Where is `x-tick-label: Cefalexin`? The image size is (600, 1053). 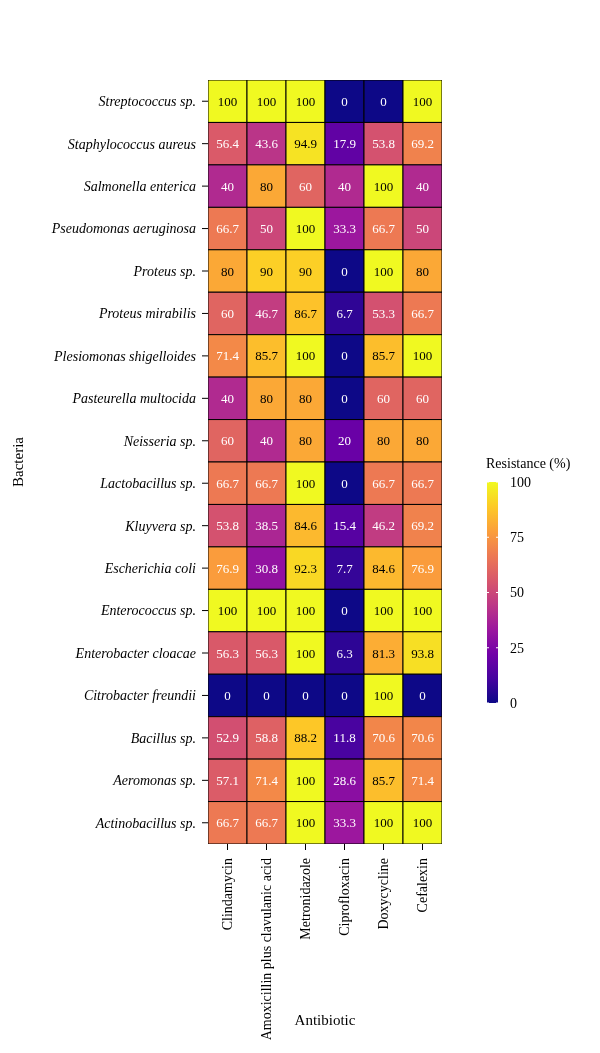
x-tick-label: Cefalexin is located at coordinates (423, 885).